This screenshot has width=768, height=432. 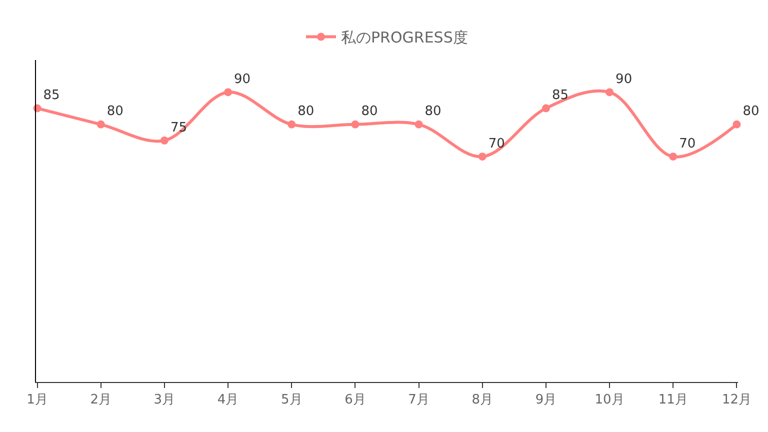 I want to click on x-tick-label: 4月, so click(x=228, y=400).